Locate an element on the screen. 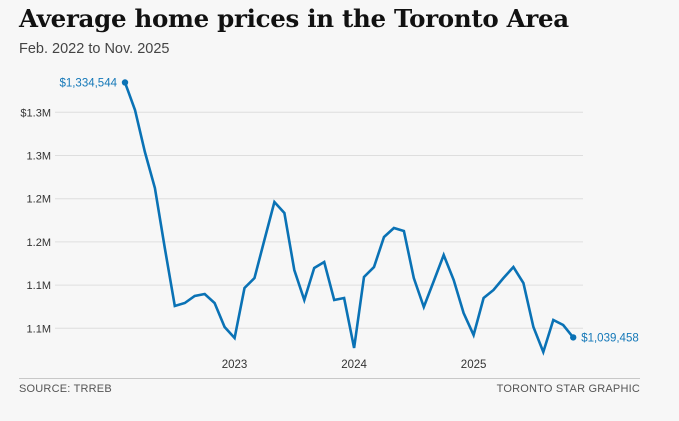 This screenshot has height=421, width=679. end-point-marker is located at coordinates (573, 337).